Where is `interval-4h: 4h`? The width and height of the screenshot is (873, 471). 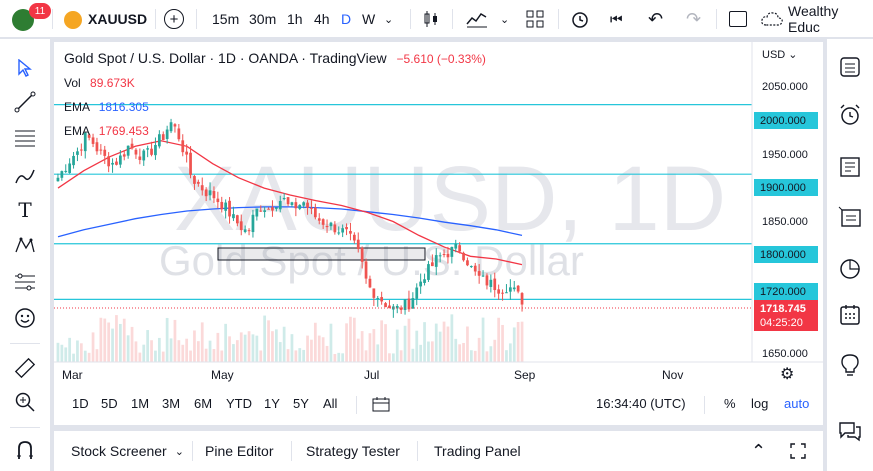
interval-4h: 4h is located at coordinates (322, 19).